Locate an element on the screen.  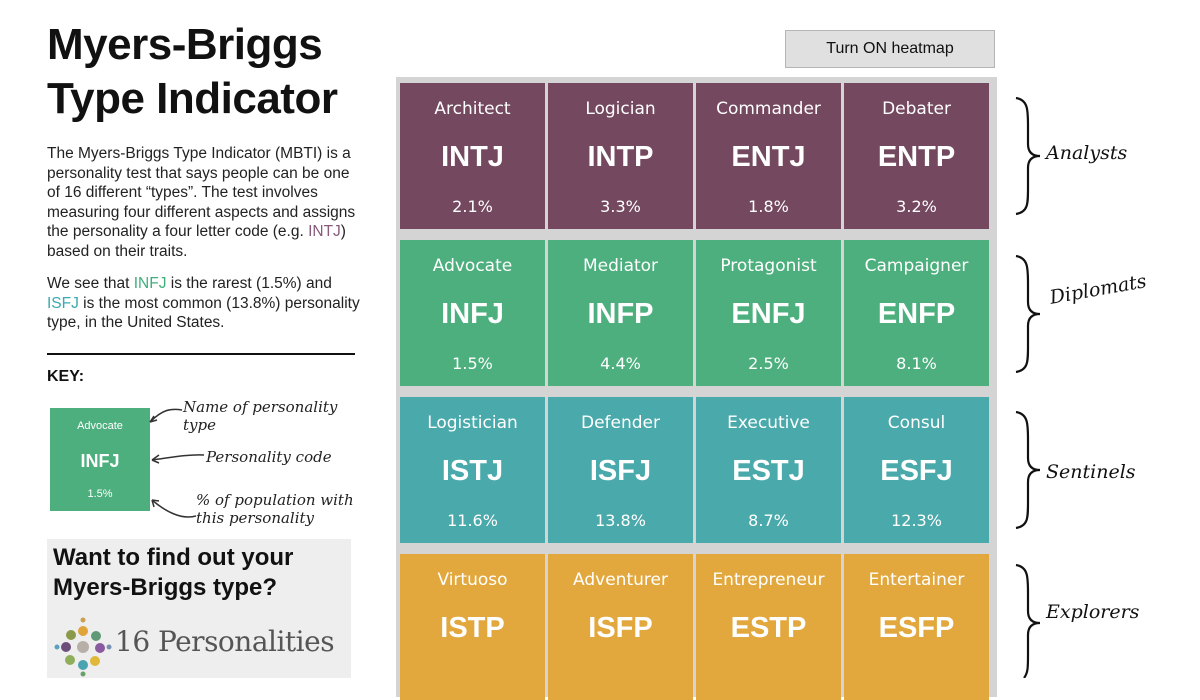
key-example-code: INFJ is located at coordinates (100, 461).